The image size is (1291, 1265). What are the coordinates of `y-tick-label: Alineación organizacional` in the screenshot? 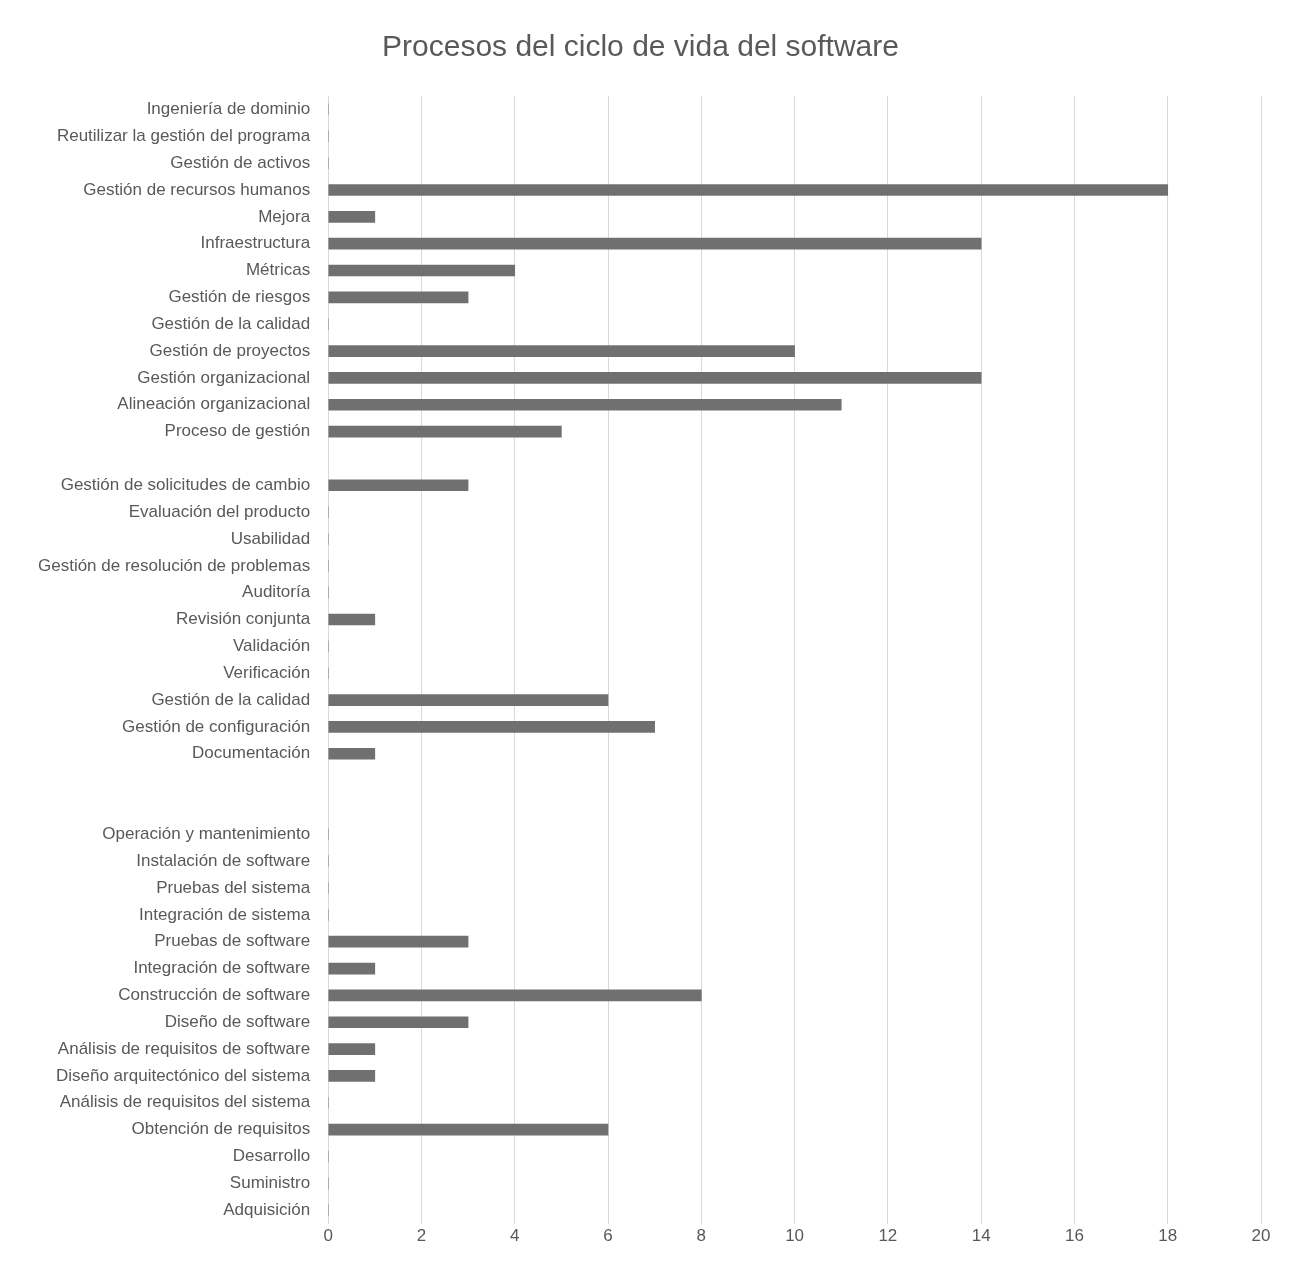 It's located at (214, 404).